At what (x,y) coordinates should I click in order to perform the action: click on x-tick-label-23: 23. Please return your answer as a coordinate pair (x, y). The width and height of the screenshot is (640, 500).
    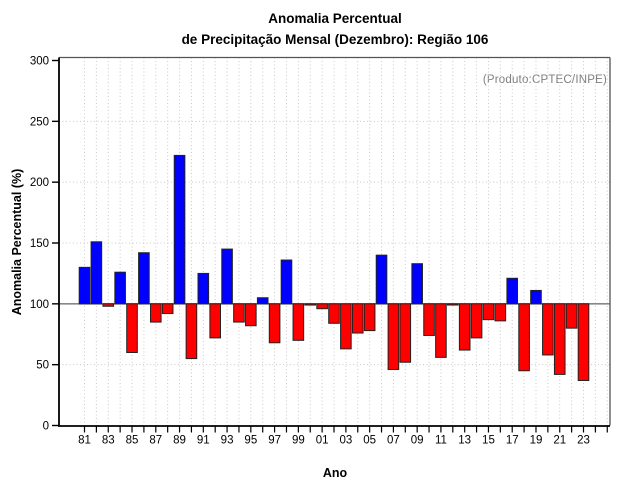
    Looking at the image, I should click on (583, 441).